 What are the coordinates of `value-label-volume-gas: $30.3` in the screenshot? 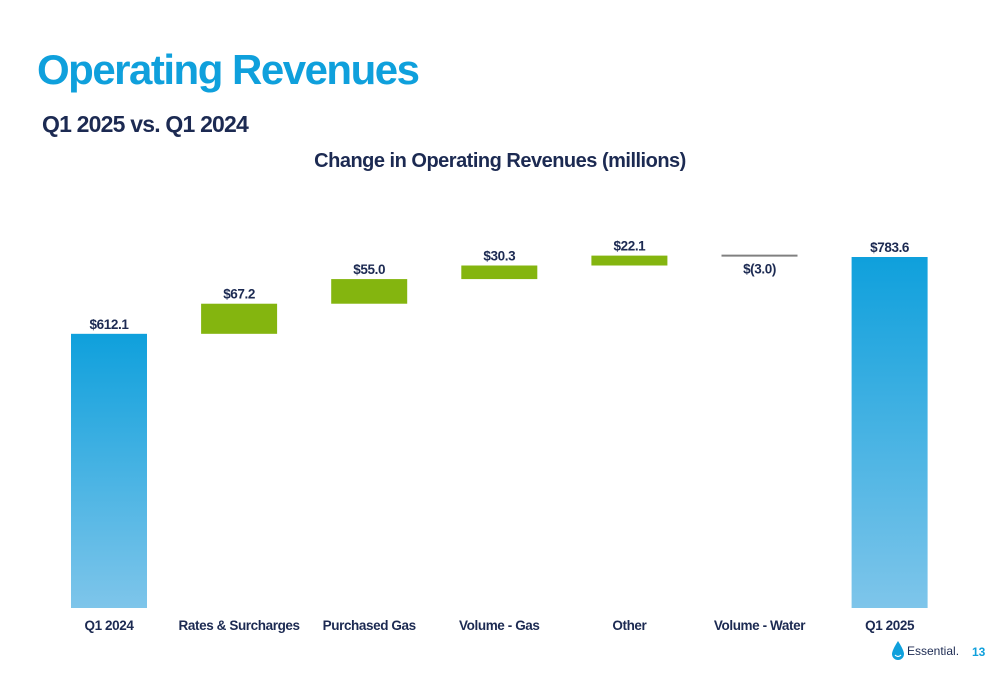 It's located at (499, 256).